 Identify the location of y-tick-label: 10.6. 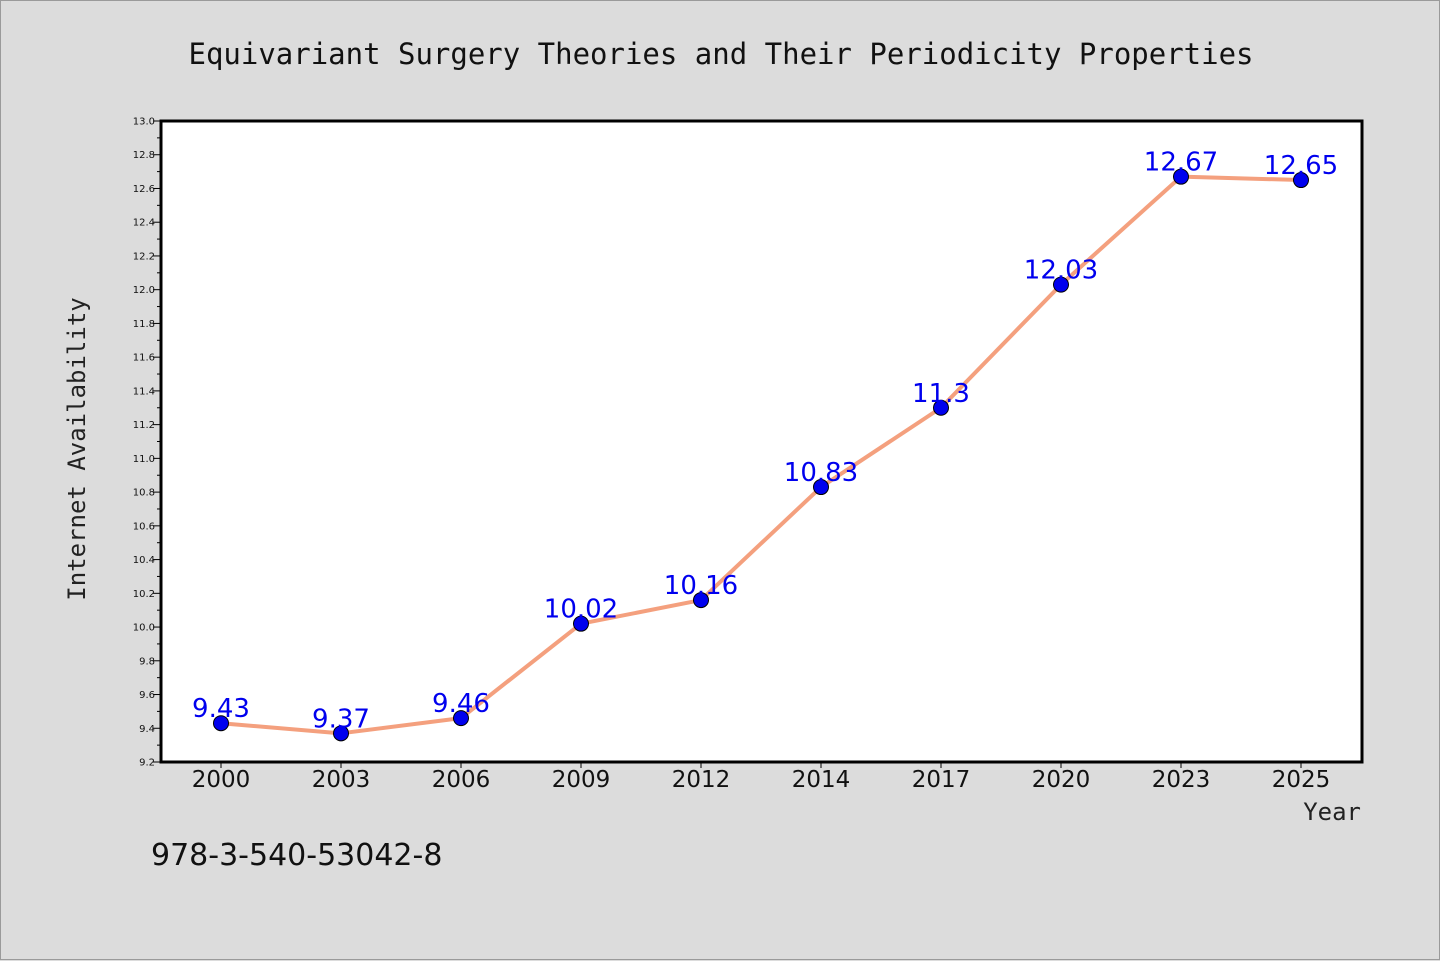
(144, 526).